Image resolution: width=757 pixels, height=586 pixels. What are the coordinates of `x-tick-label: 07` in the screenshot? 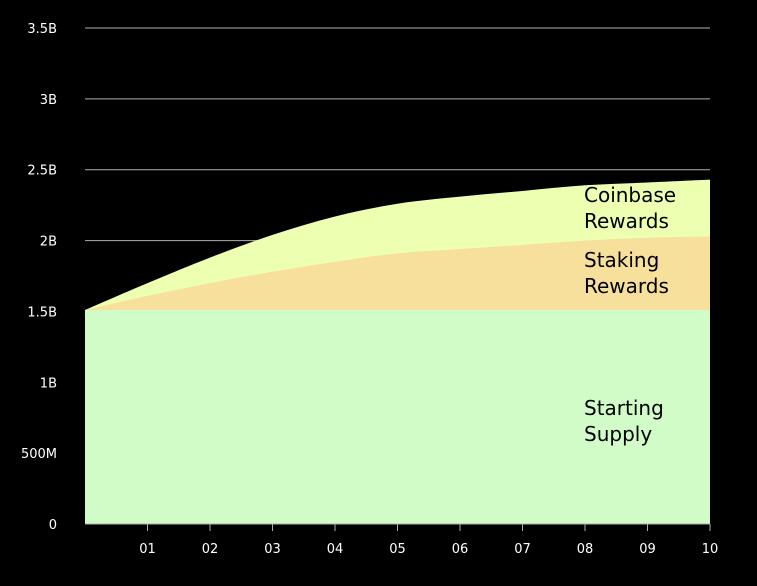 It's located at (522, 549).